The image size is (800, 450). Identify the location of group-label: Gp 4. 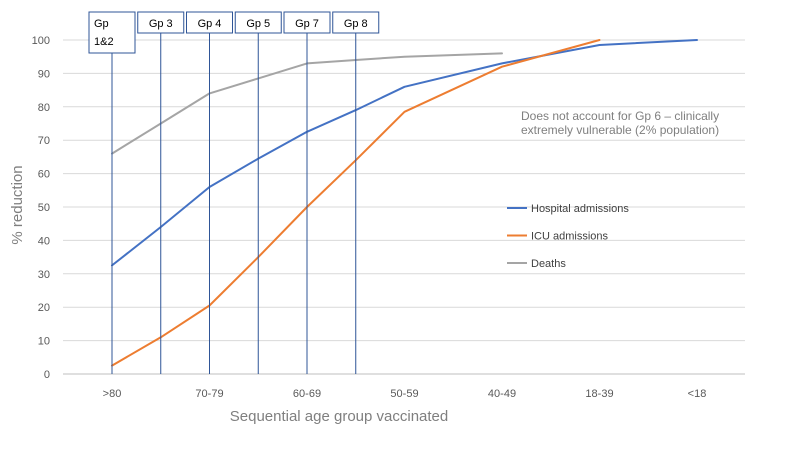
(210, 24).